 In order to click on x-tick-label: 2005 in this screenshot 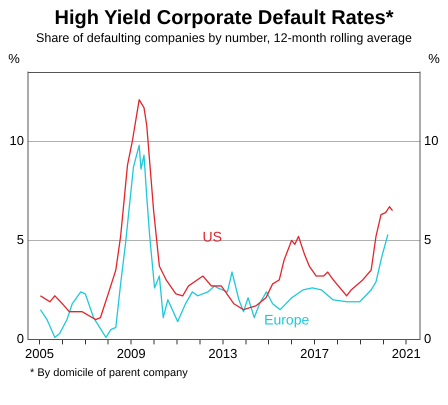, I will do `click(39, 353)`.